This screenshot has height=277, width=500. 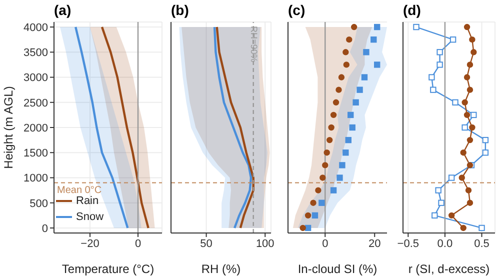 I want to click on chart-title: (d), so click(x=412, y=10).